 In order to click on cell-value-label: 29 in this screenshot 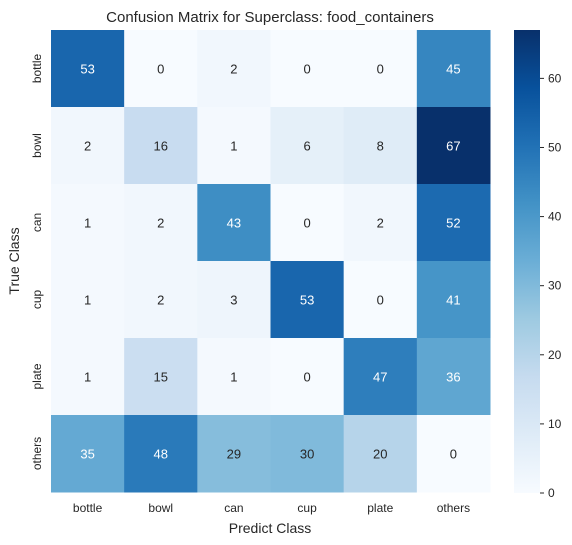, I will do `click(234, 454)`.